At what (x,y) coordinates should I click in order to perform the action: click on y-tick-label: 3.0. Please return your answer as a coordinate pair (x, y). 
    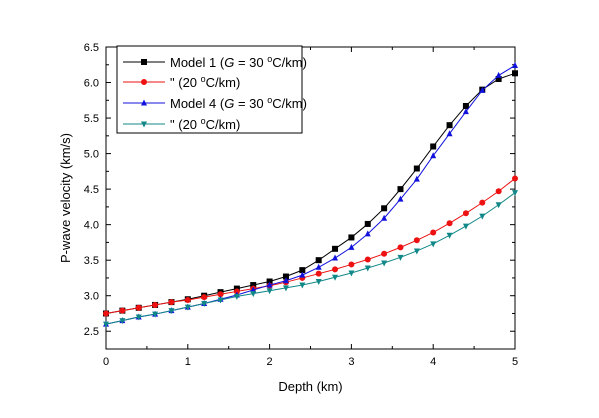
    Looking at the image, I should click on (91, 297).